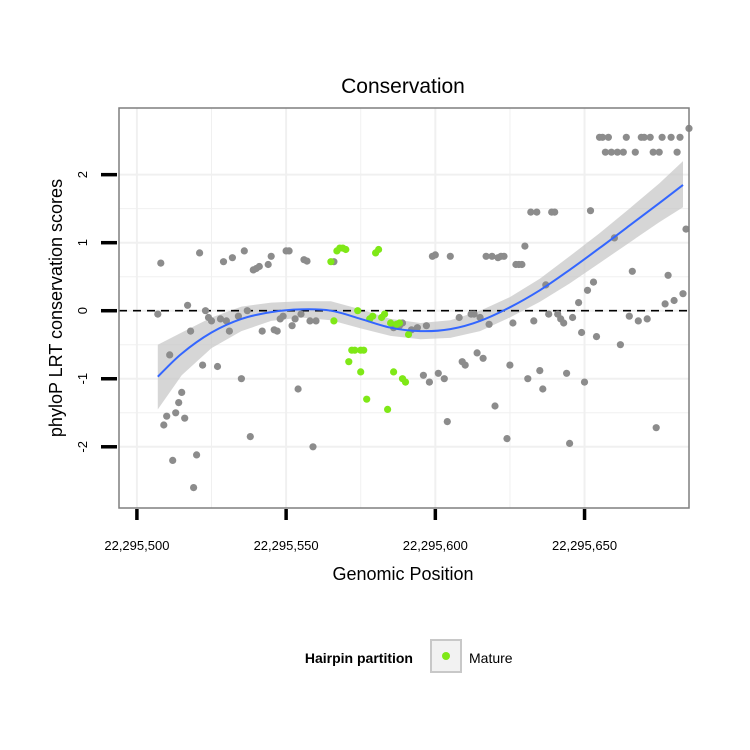 This screenshot has height=750, width=750. I want to click on x-tick-label: 22,295,500, so click(136, 545).